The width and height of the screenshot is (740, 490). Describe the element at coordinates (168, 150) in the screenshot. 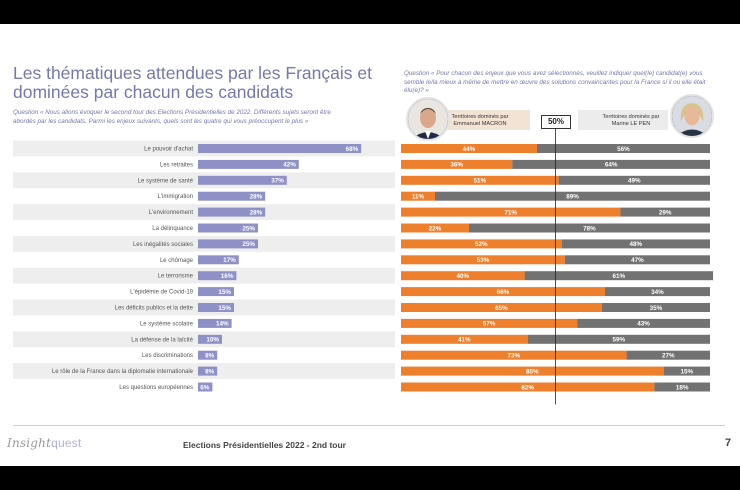

I see `category-label: Le pouvoir d'achat` at that location.